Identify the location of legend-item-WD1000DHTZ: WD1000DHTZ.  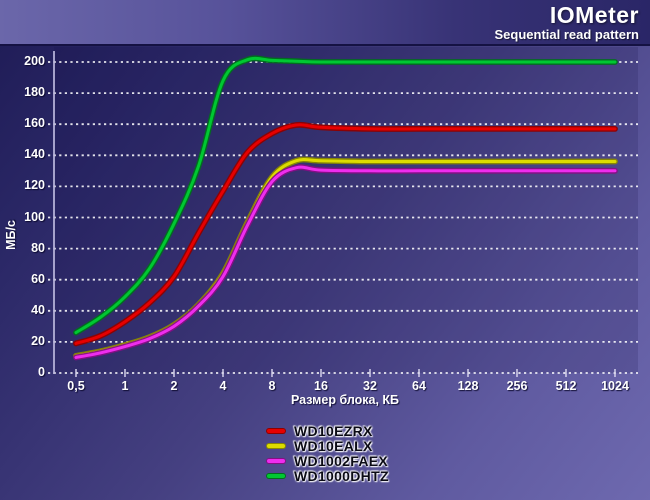
(328, 475).